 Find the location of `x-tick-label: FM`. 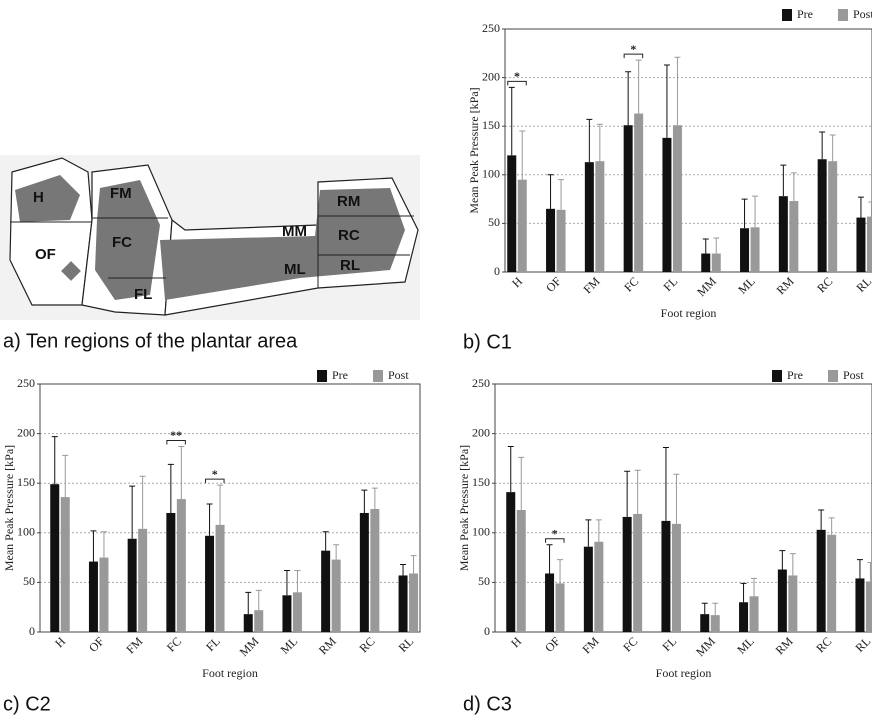

x-tick-label: FM is located at coordinates (591, 645).